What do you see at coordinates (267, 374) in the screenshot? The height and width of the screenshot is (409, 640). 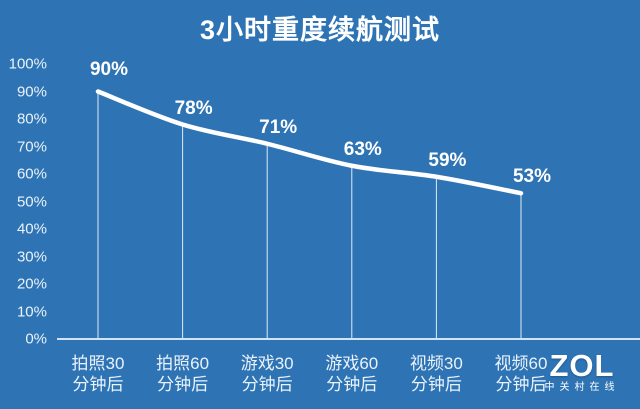 I see `x-category-label: 游戏30 分钟后` at bounding box center [267, 374].